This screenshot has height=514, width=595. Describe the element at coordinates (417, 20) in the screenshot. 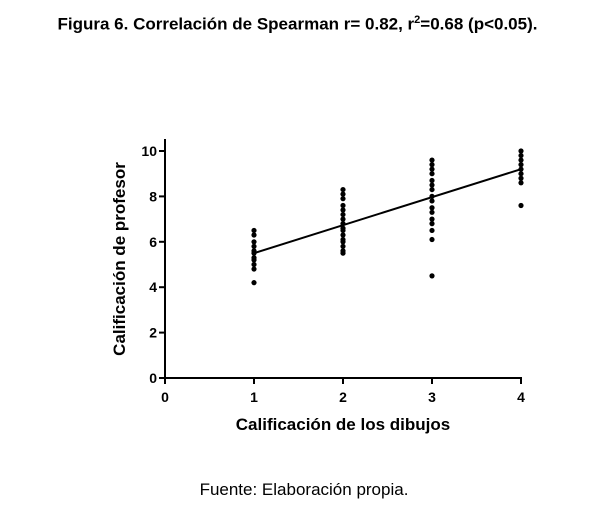

I see `title-superscript: 2` at that location.